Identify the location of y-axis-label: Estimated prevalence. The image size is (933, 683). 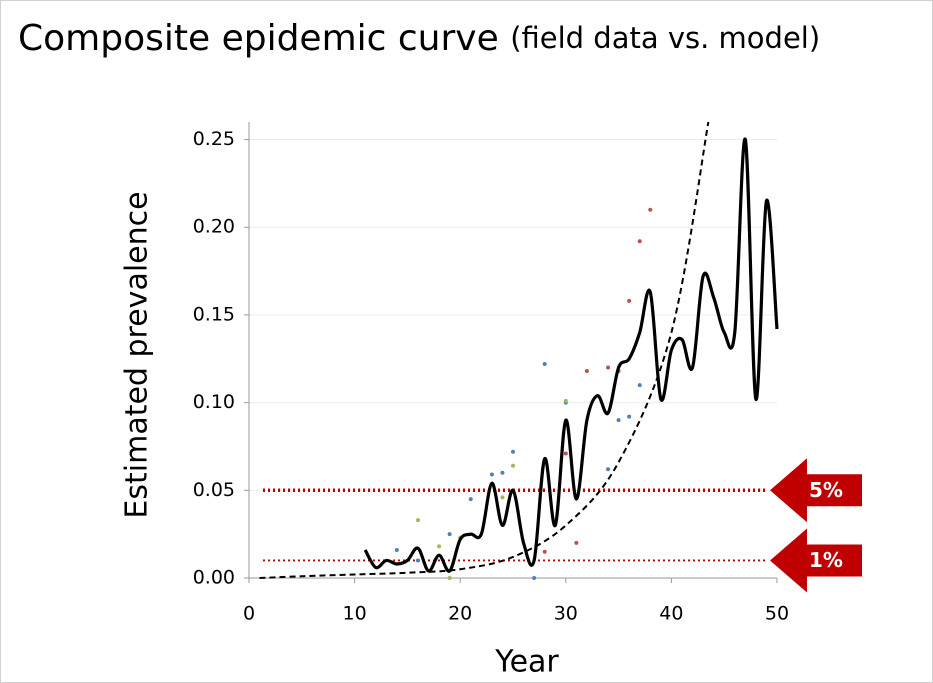
(137, 354).